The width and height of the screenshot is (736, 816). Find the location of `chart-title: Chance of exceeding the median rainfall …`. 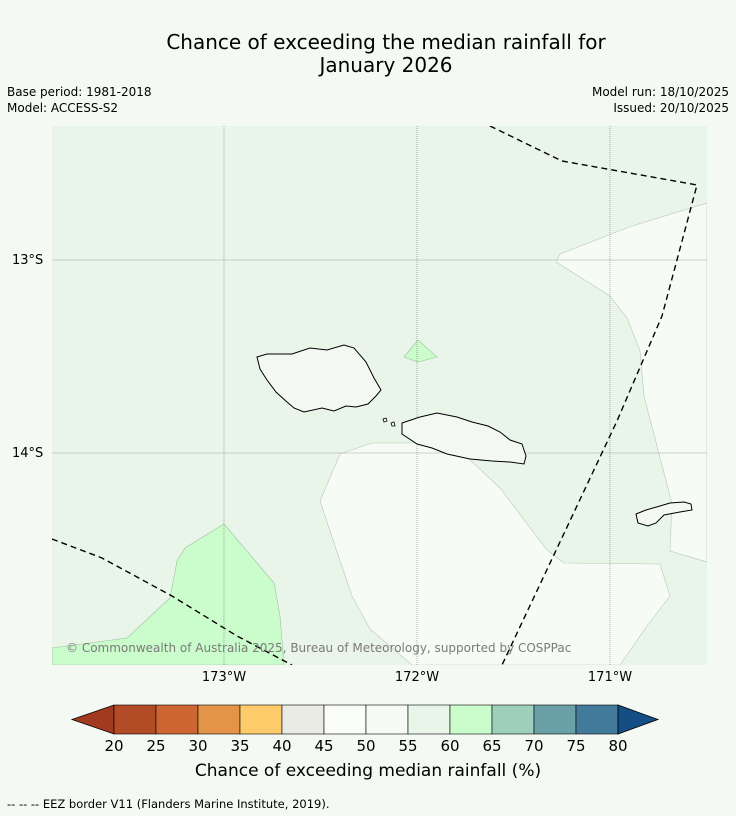

chart-title: Chance of exceeding the median rainfall … is located at coordinates (368, 54).